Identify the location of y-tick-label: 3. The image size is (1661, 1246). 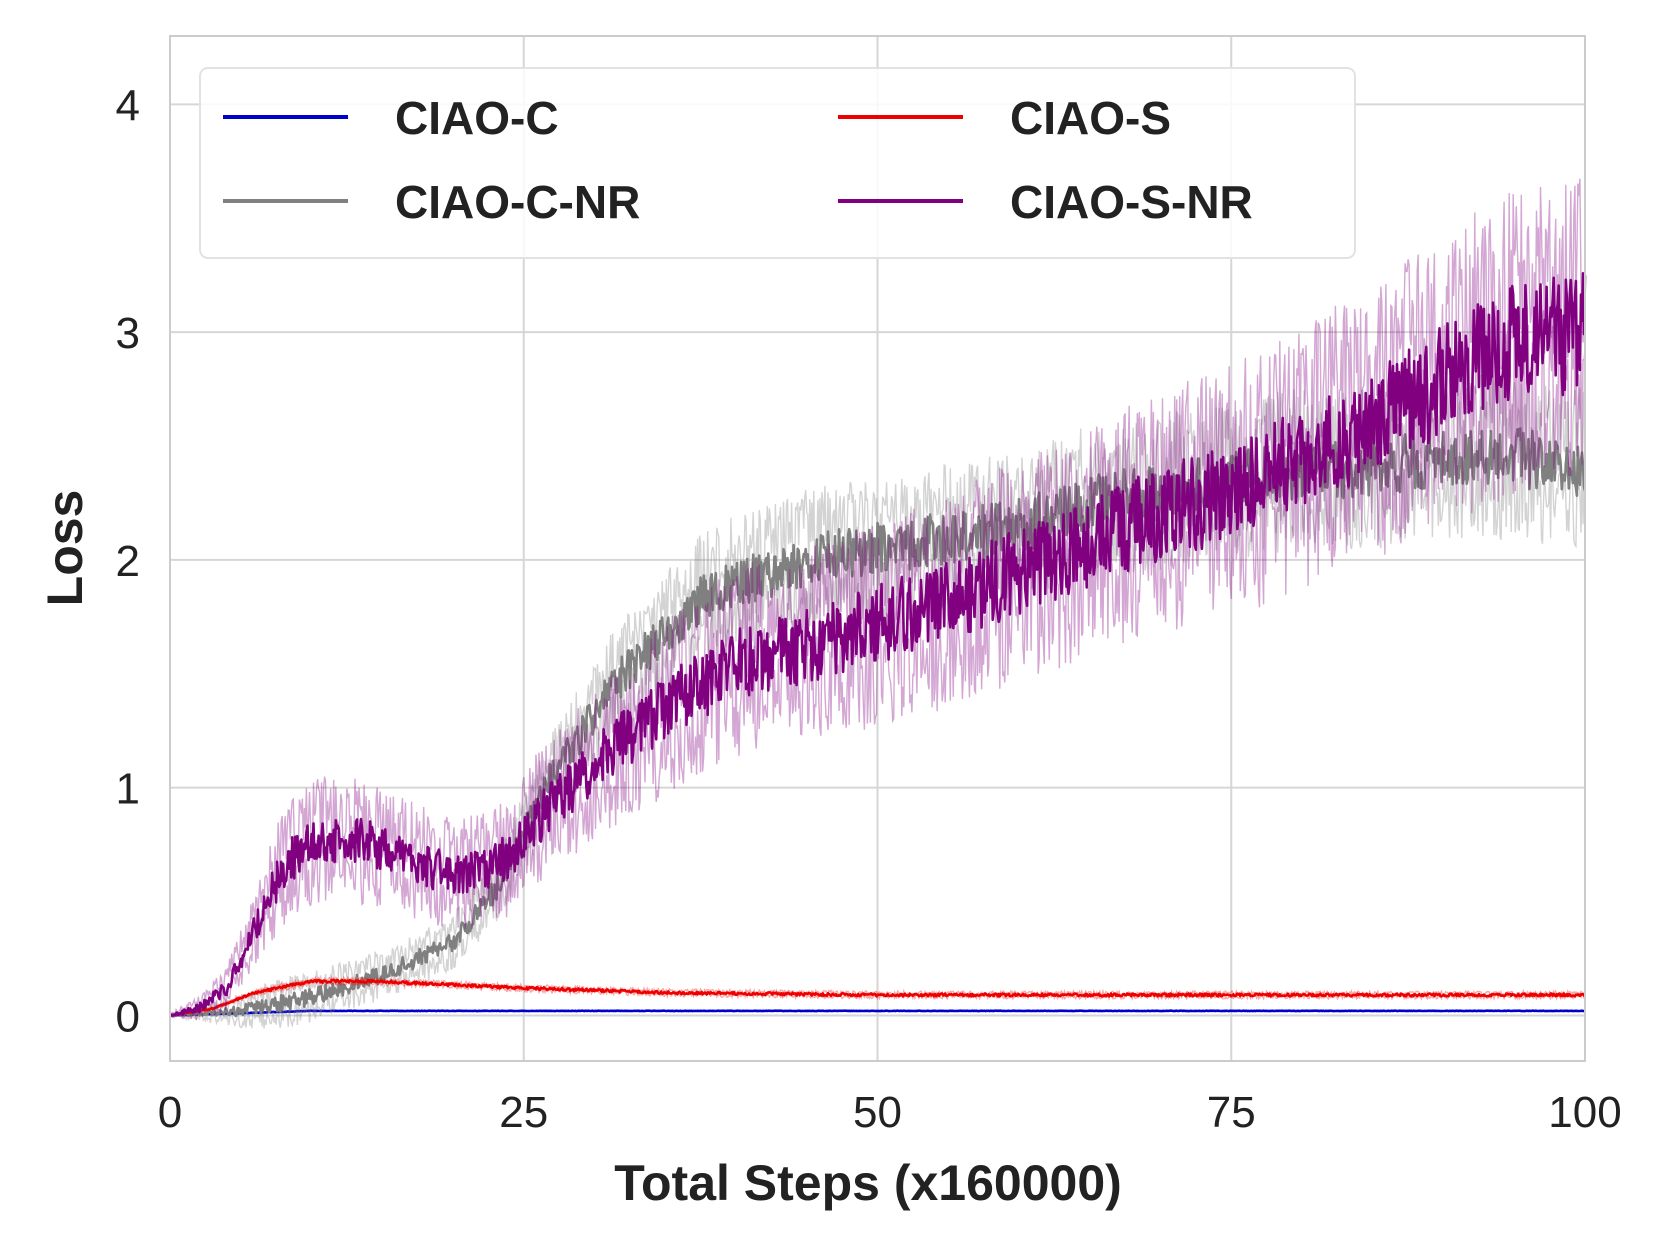
(128, 333).